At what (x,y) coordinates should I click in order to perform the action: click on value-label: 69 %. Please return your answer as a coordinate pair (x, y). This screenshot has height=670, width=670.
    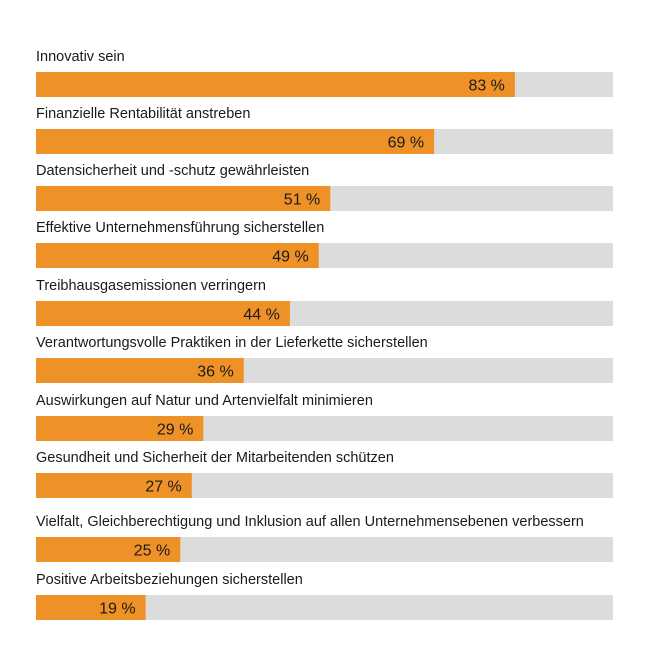
    Looking at the image, I should click on (406, 143).